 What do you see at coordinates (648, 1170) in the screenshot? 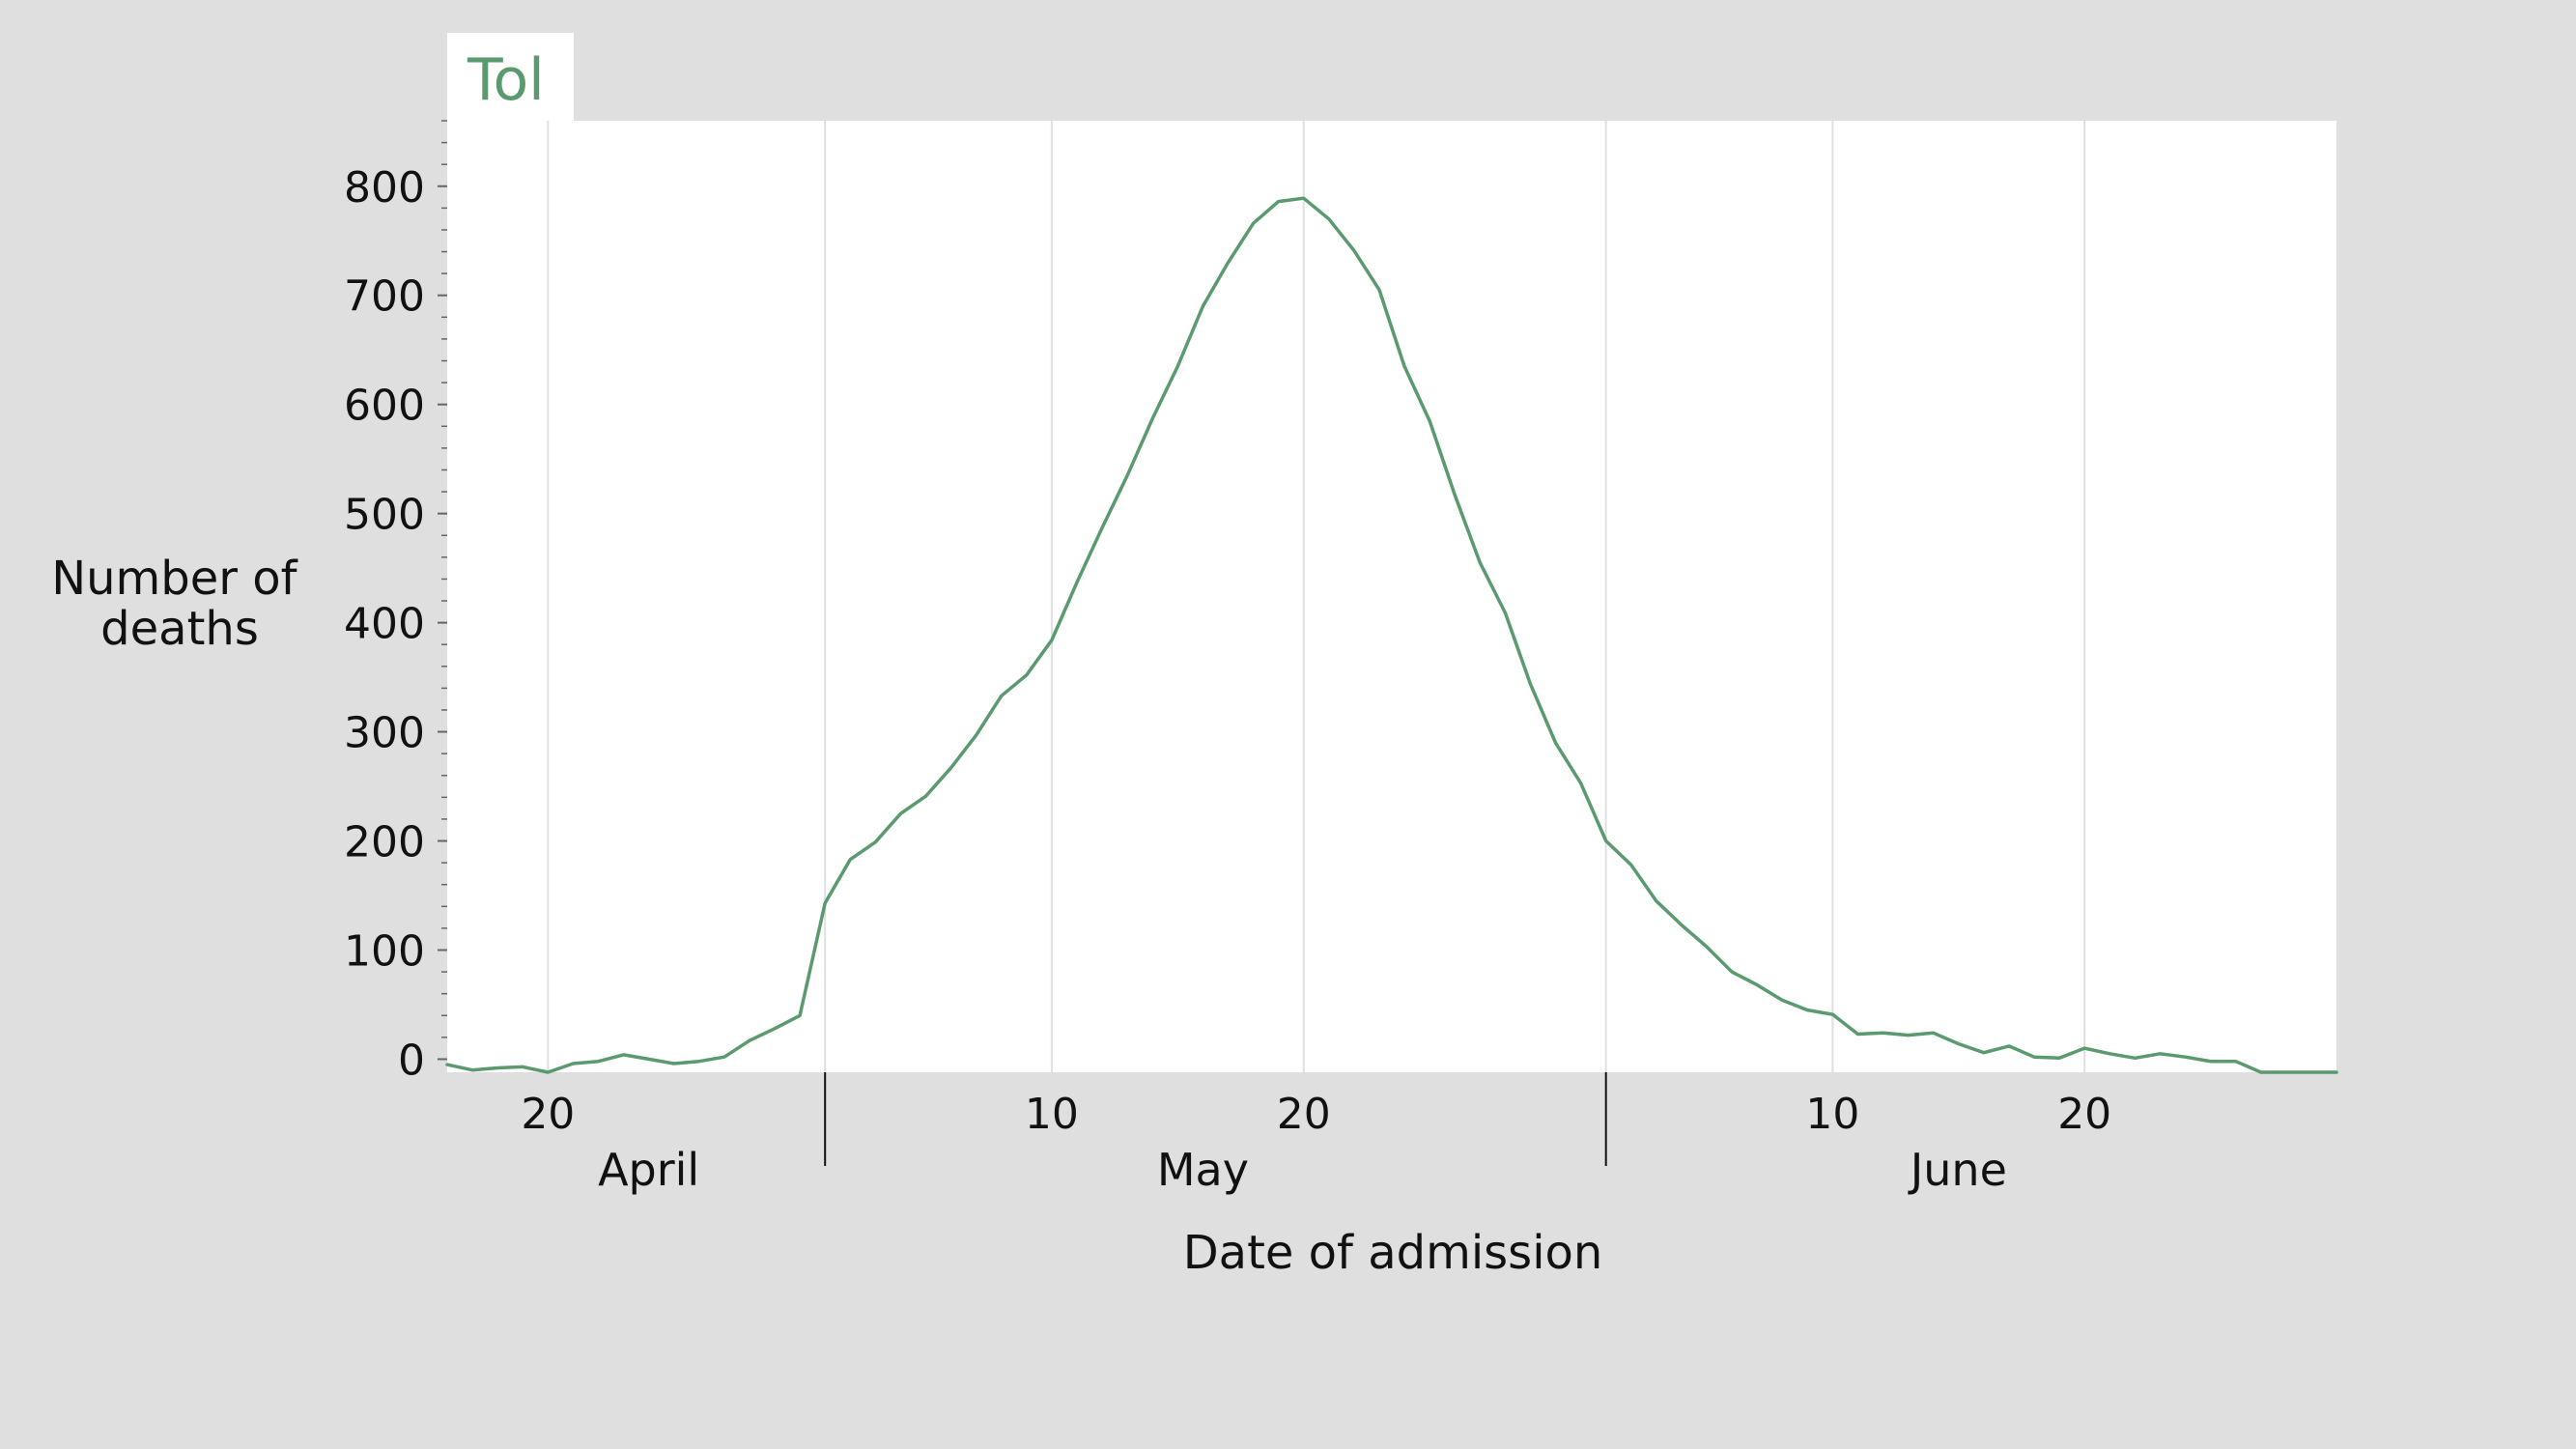
I see `month-label: April` at bounding box center [648, 1170].